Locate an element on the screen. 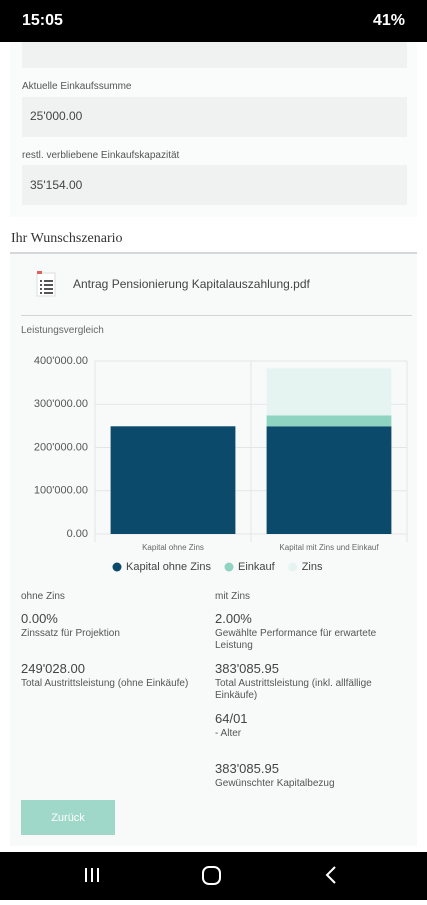 The width and height of the screenshot is (427, 905). field-label: Aktuelle Einkaufssumme is located at coordinates (77, 86).